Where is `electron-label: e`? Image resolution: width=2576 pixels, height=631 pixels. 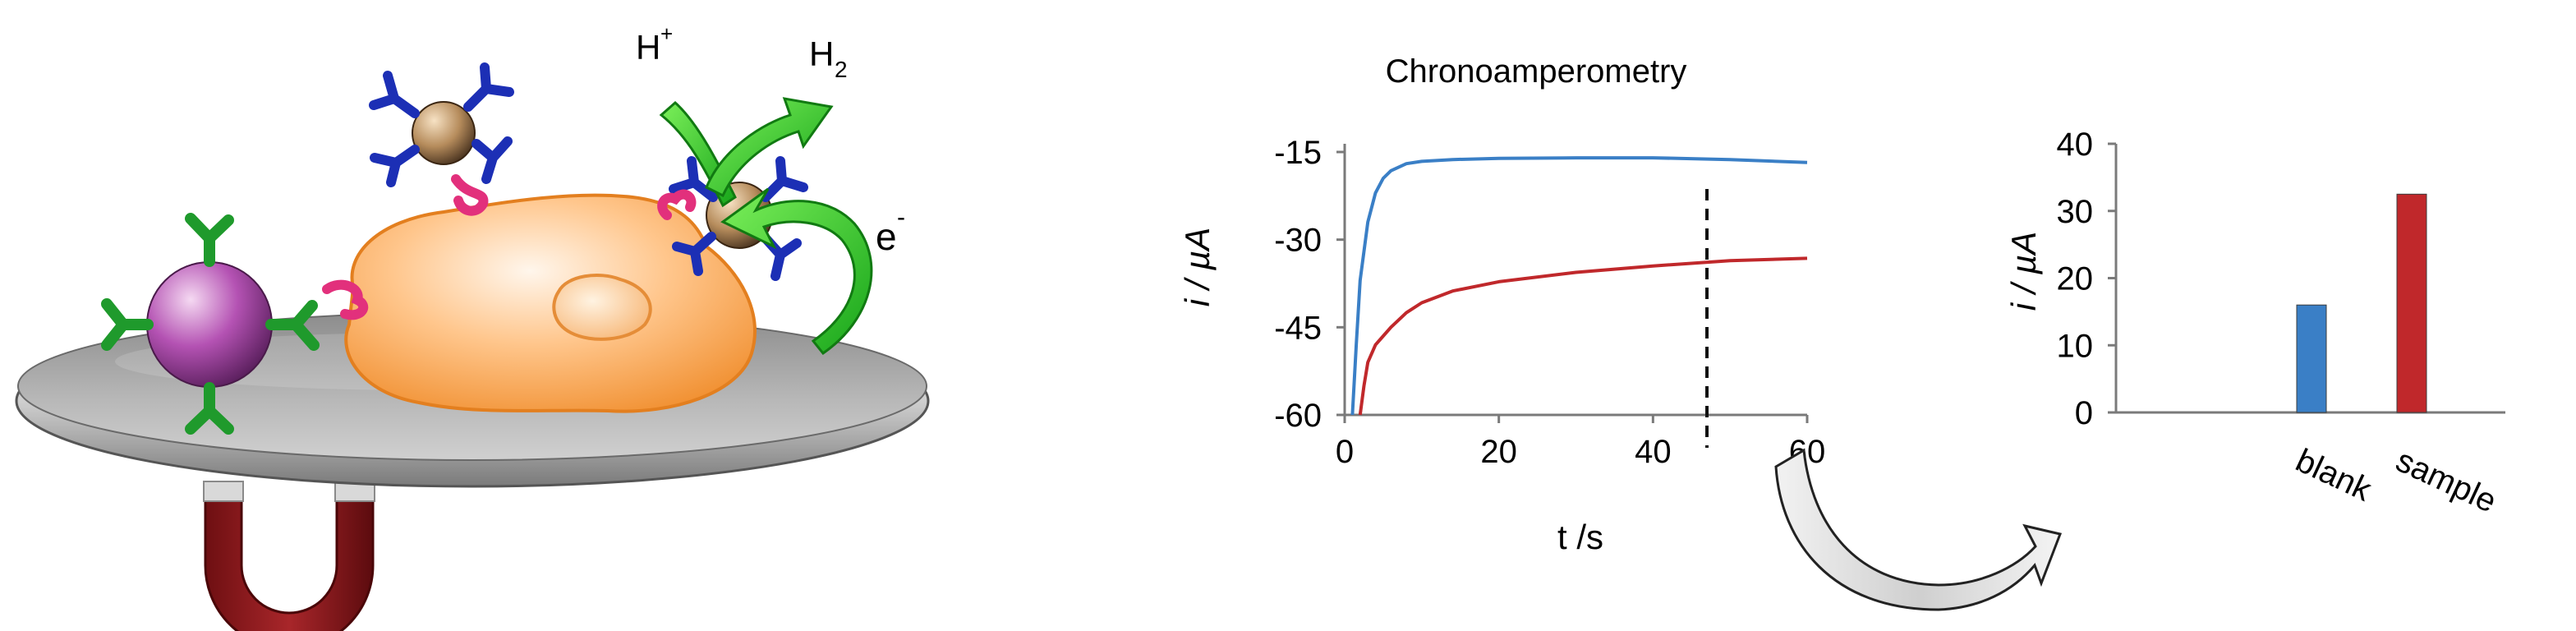
electron-label: e is located at coordinates (887, 236).